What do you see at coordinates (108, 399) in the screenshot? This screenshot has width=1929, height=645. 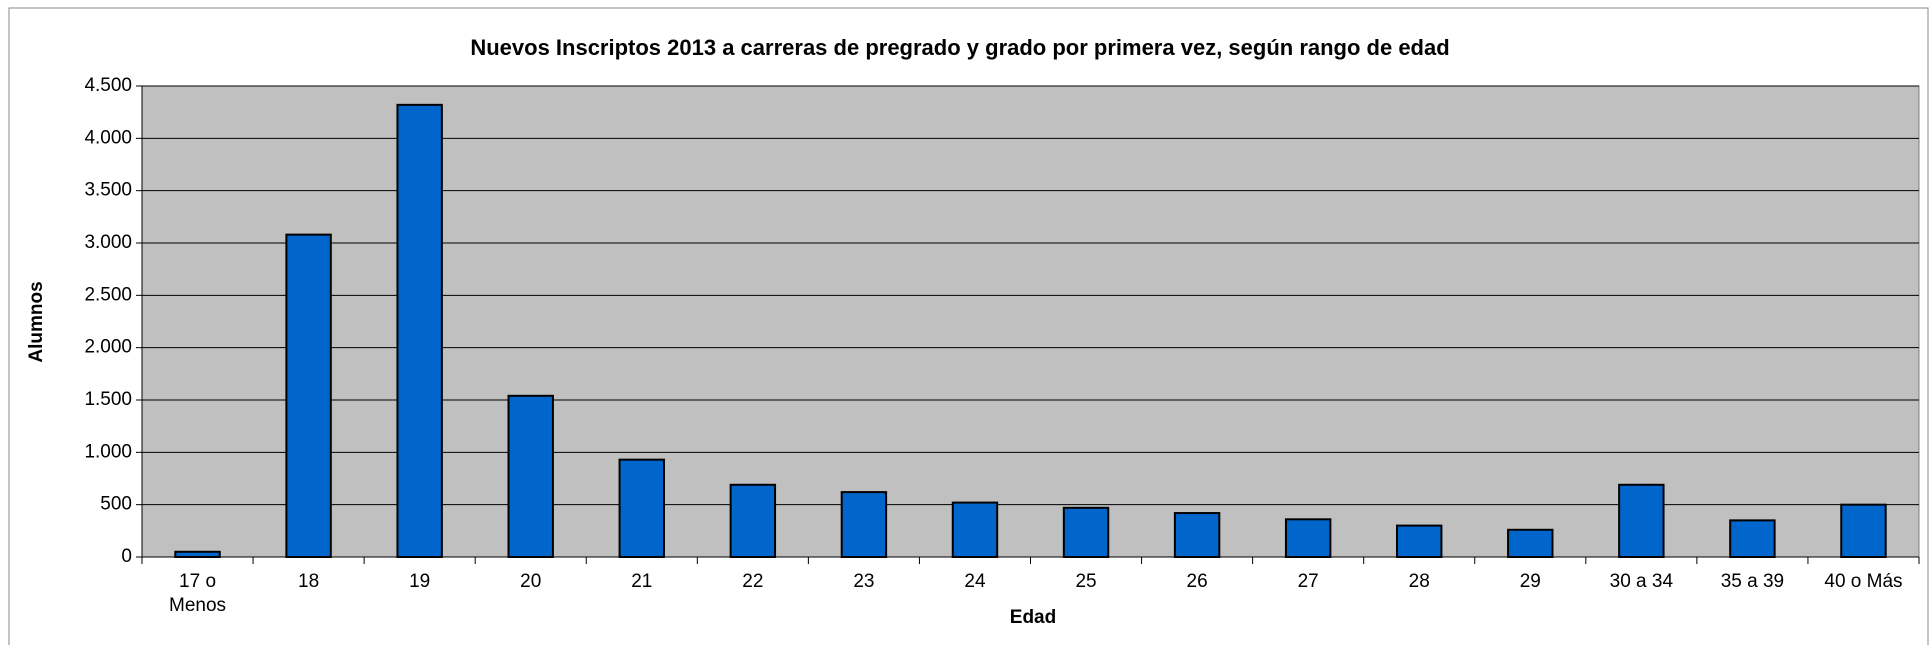 I see `y-tick-label: 1.500` at bounding box center [108, 399].